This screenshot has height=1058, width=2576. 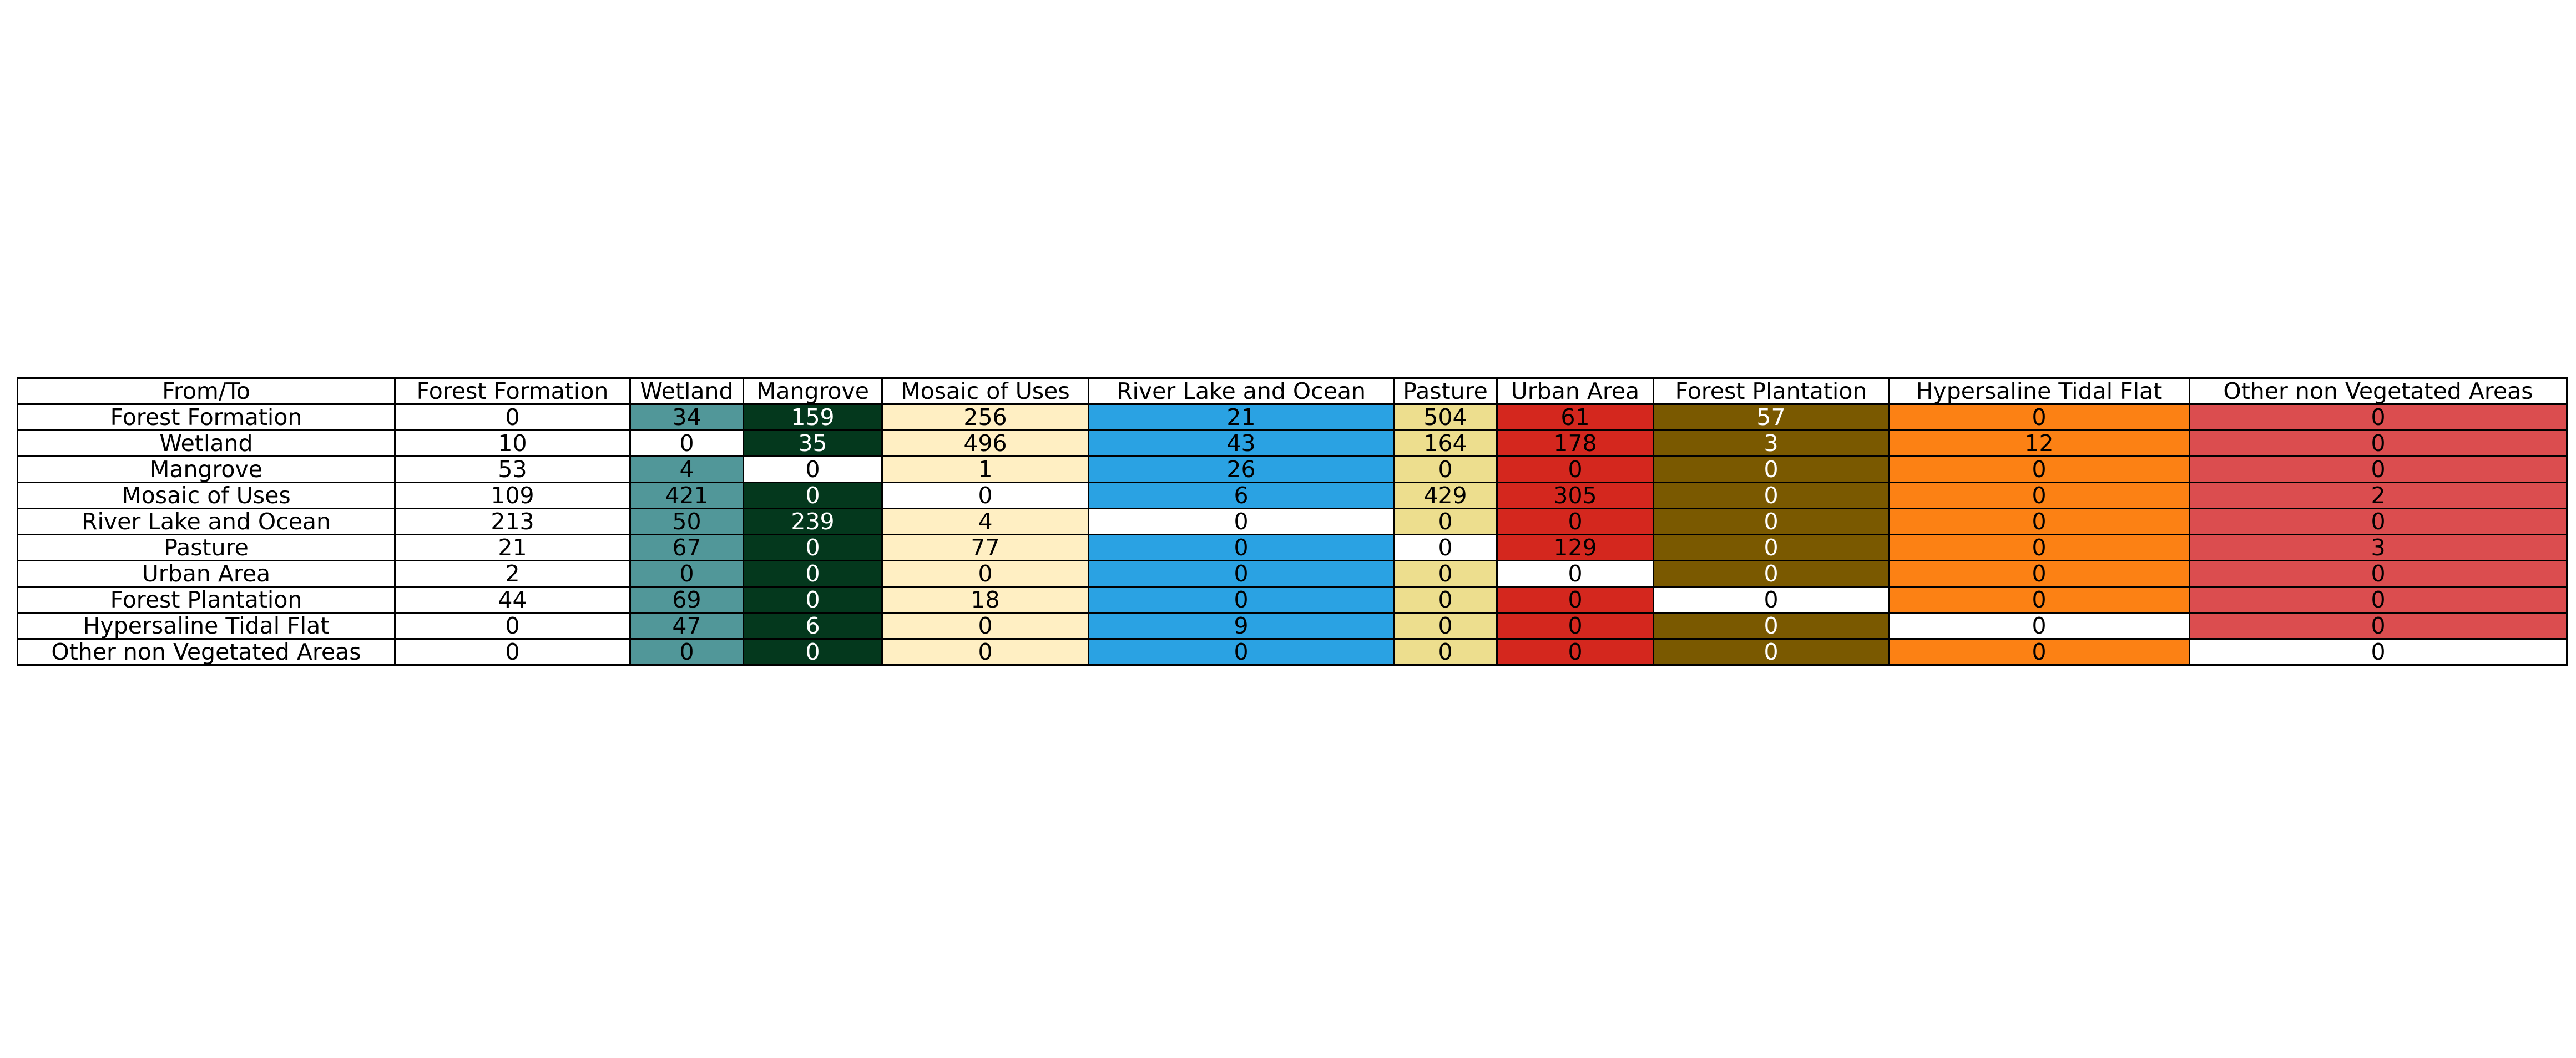 I want to click on matrix-cell: 50, so click(x=686, y=521).